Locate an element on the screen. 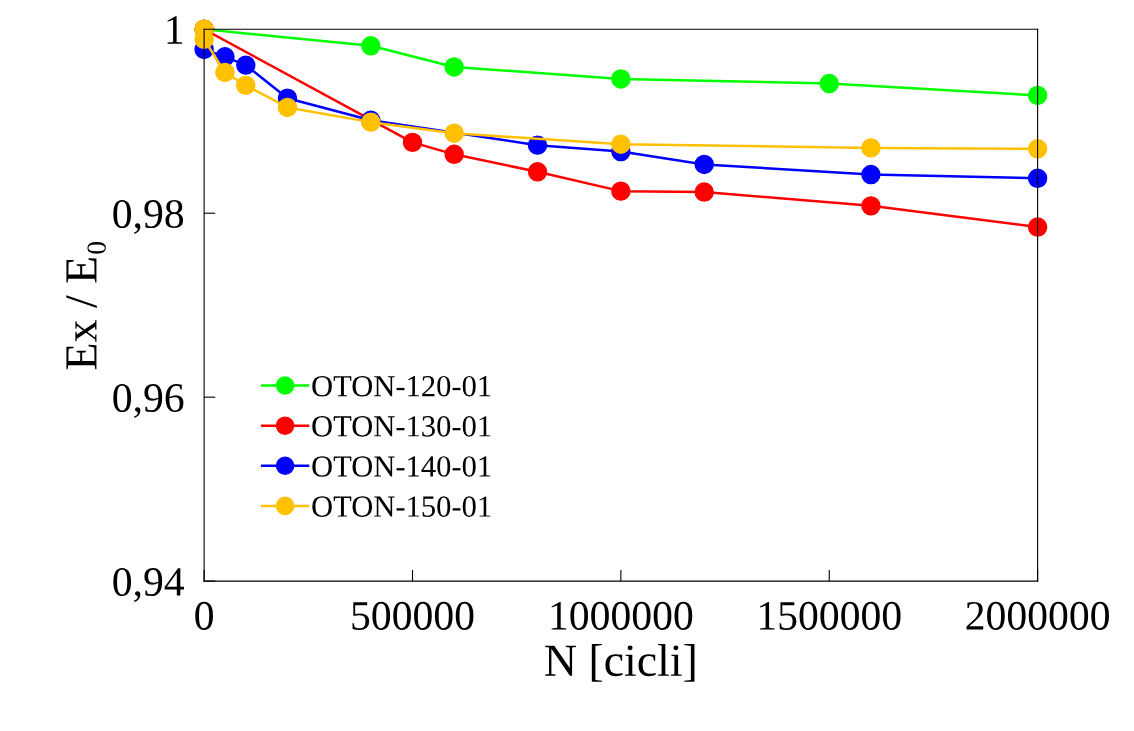  y-tick-label: 0,98 is located at coordinates (148, 217).